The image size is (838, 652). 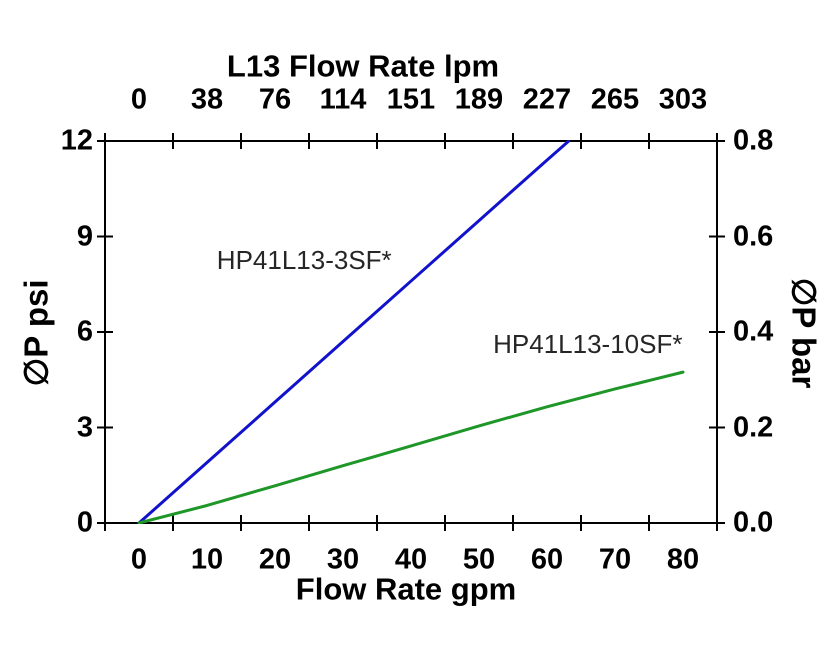 What do you see at coordinates (547, 559) in the screenshot?
I see `x-bottom-tick-label: 60` at bounding box center [547, 559].